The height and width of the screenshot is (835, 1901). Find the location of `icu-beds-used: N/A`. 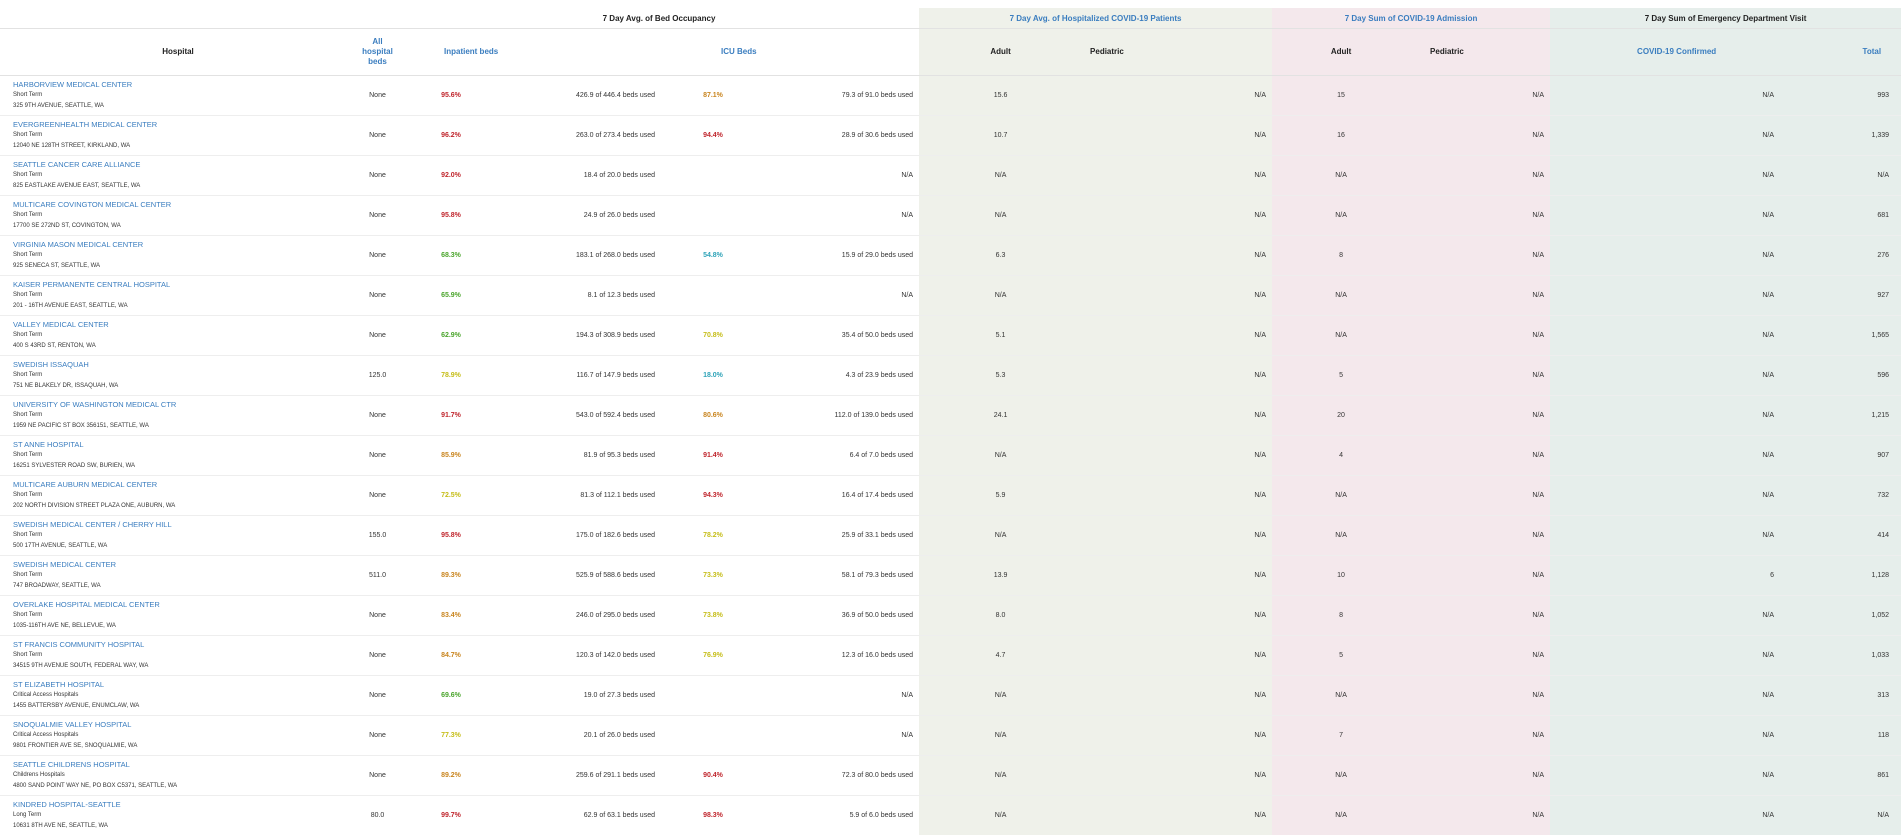

icu-beds-used: N/A is located at coordinates (842, 736).